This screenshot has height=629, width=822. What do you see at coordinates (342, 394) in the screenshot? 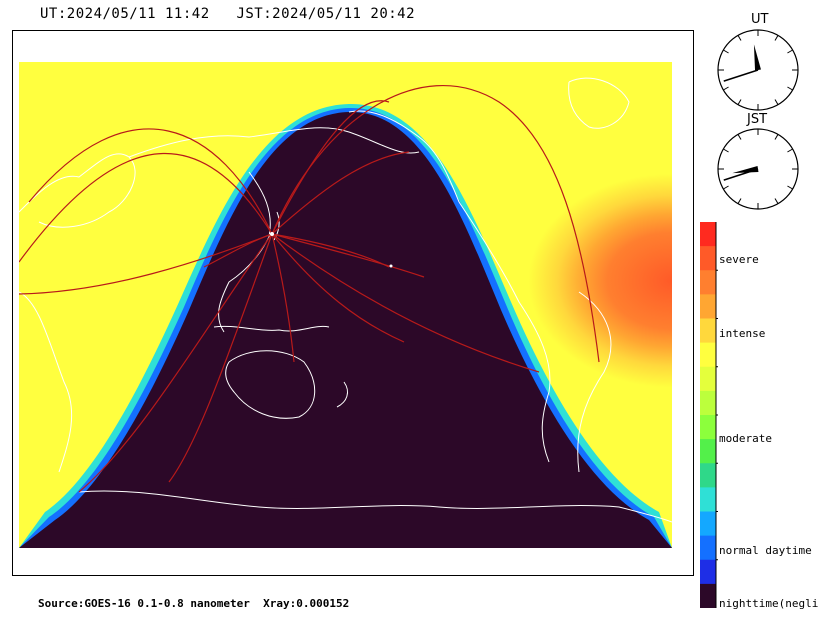
I see `coast-newzealand` at bounding box center [342, 394].